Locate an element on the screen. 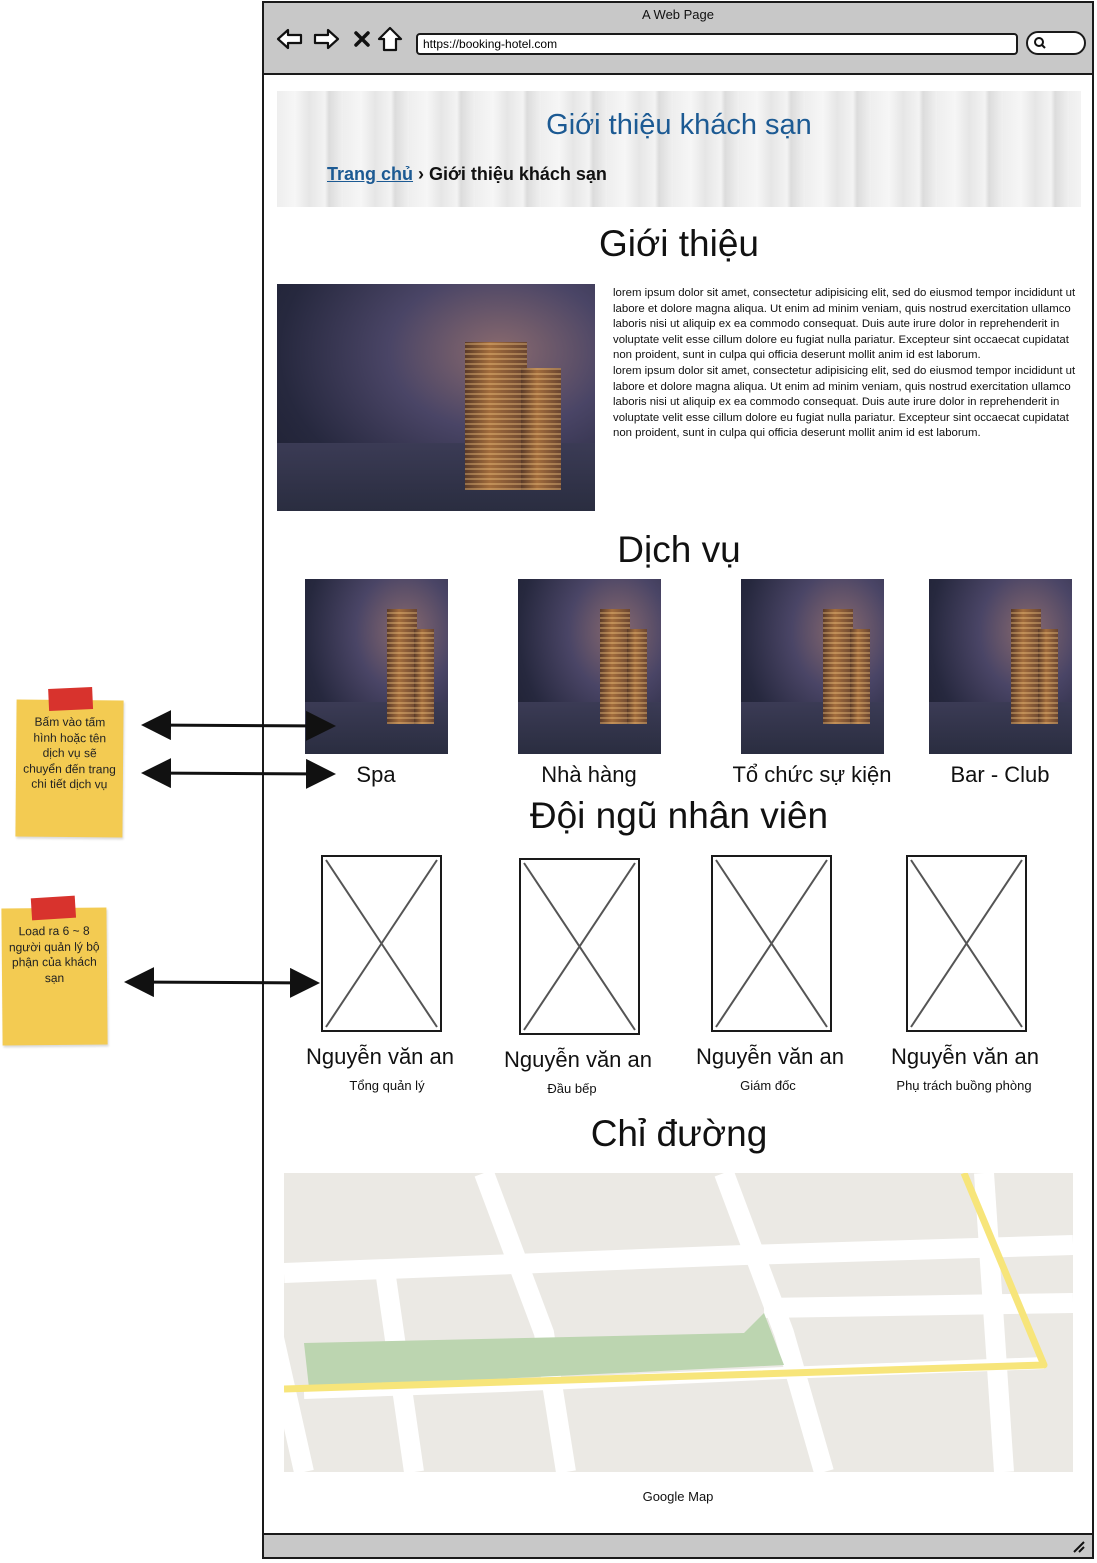 The width and height of the screenshot is (1097, 1563). arrow-right-icon is located at coordinates (326, 39).